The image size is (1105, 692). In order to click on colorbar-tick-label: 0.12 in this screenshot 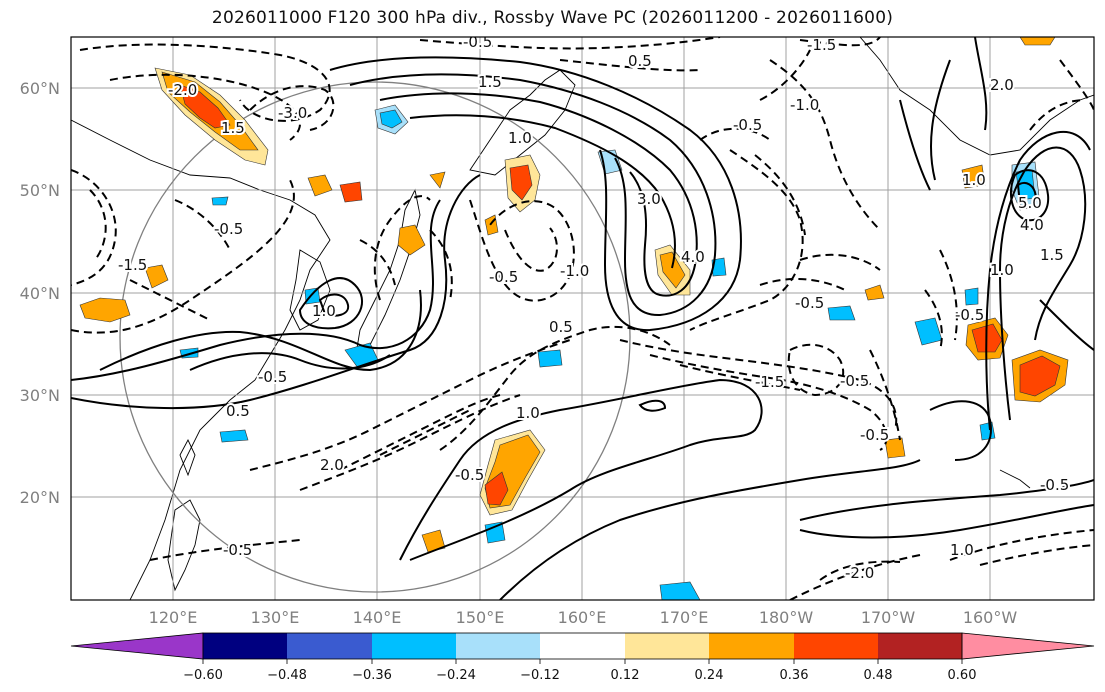, I will do `click(625, 675)`.